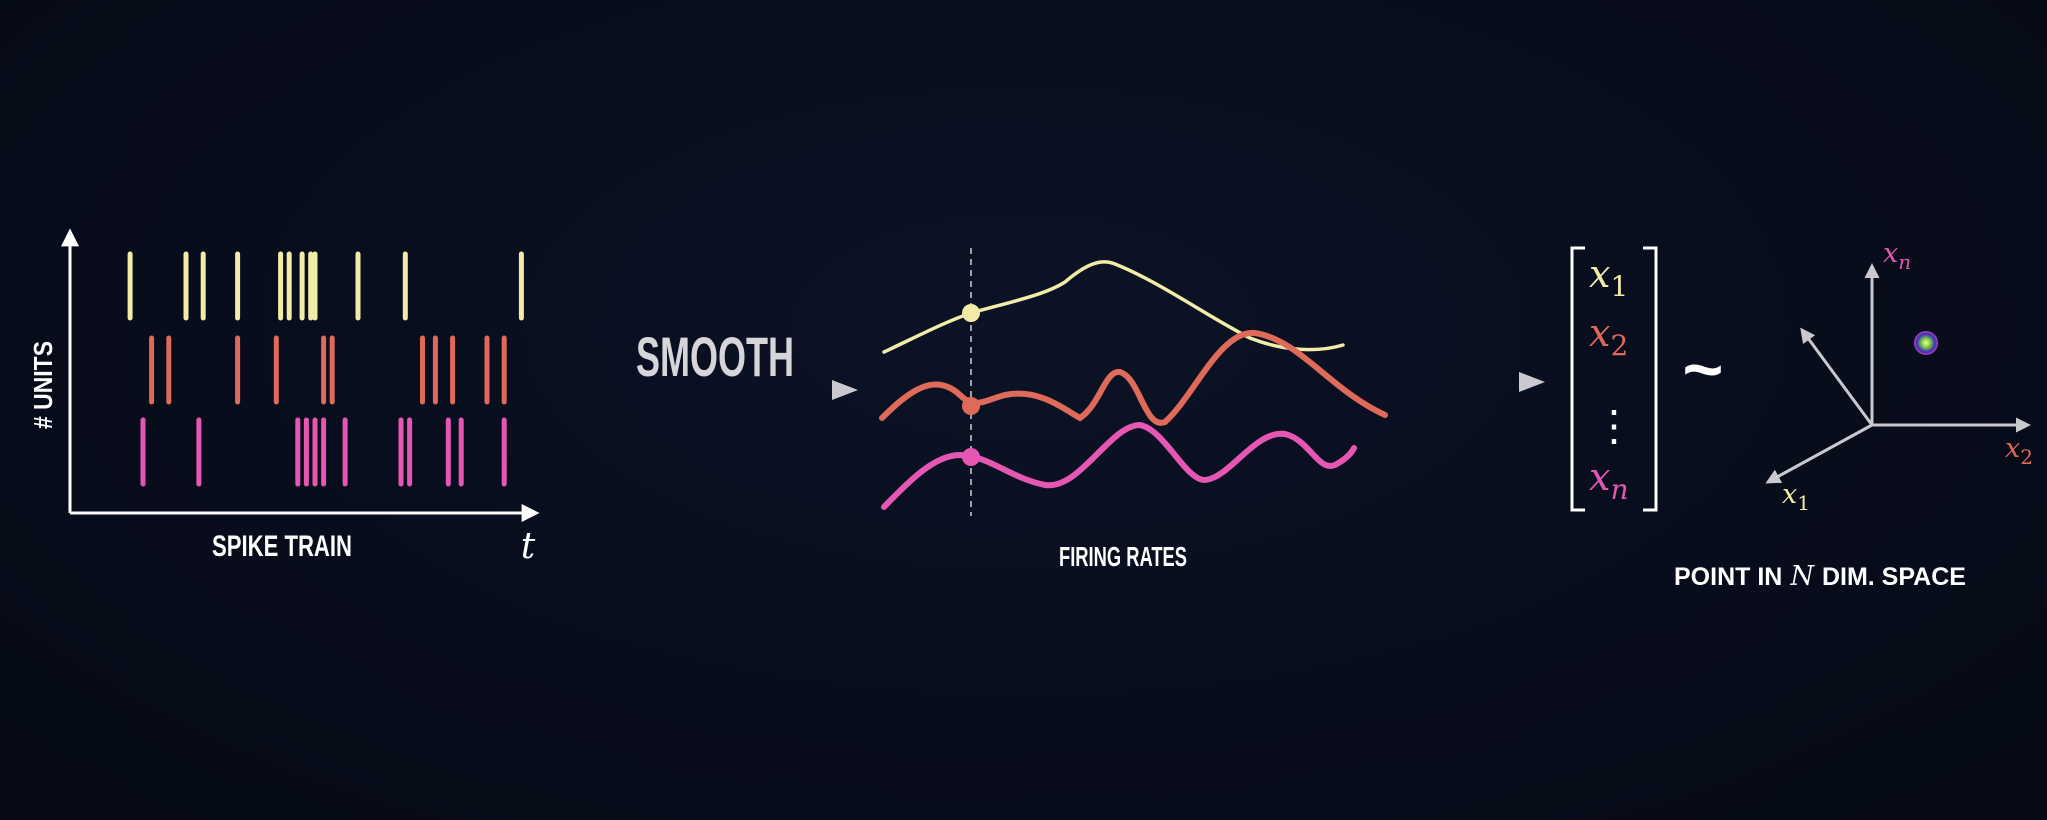 The height and width of the screenshot is (820, 2047). Describe the element at coordinates (1820, 576) in the screenshot. I see `space-caption: POINT IN N DIM. SPACE` at that location.